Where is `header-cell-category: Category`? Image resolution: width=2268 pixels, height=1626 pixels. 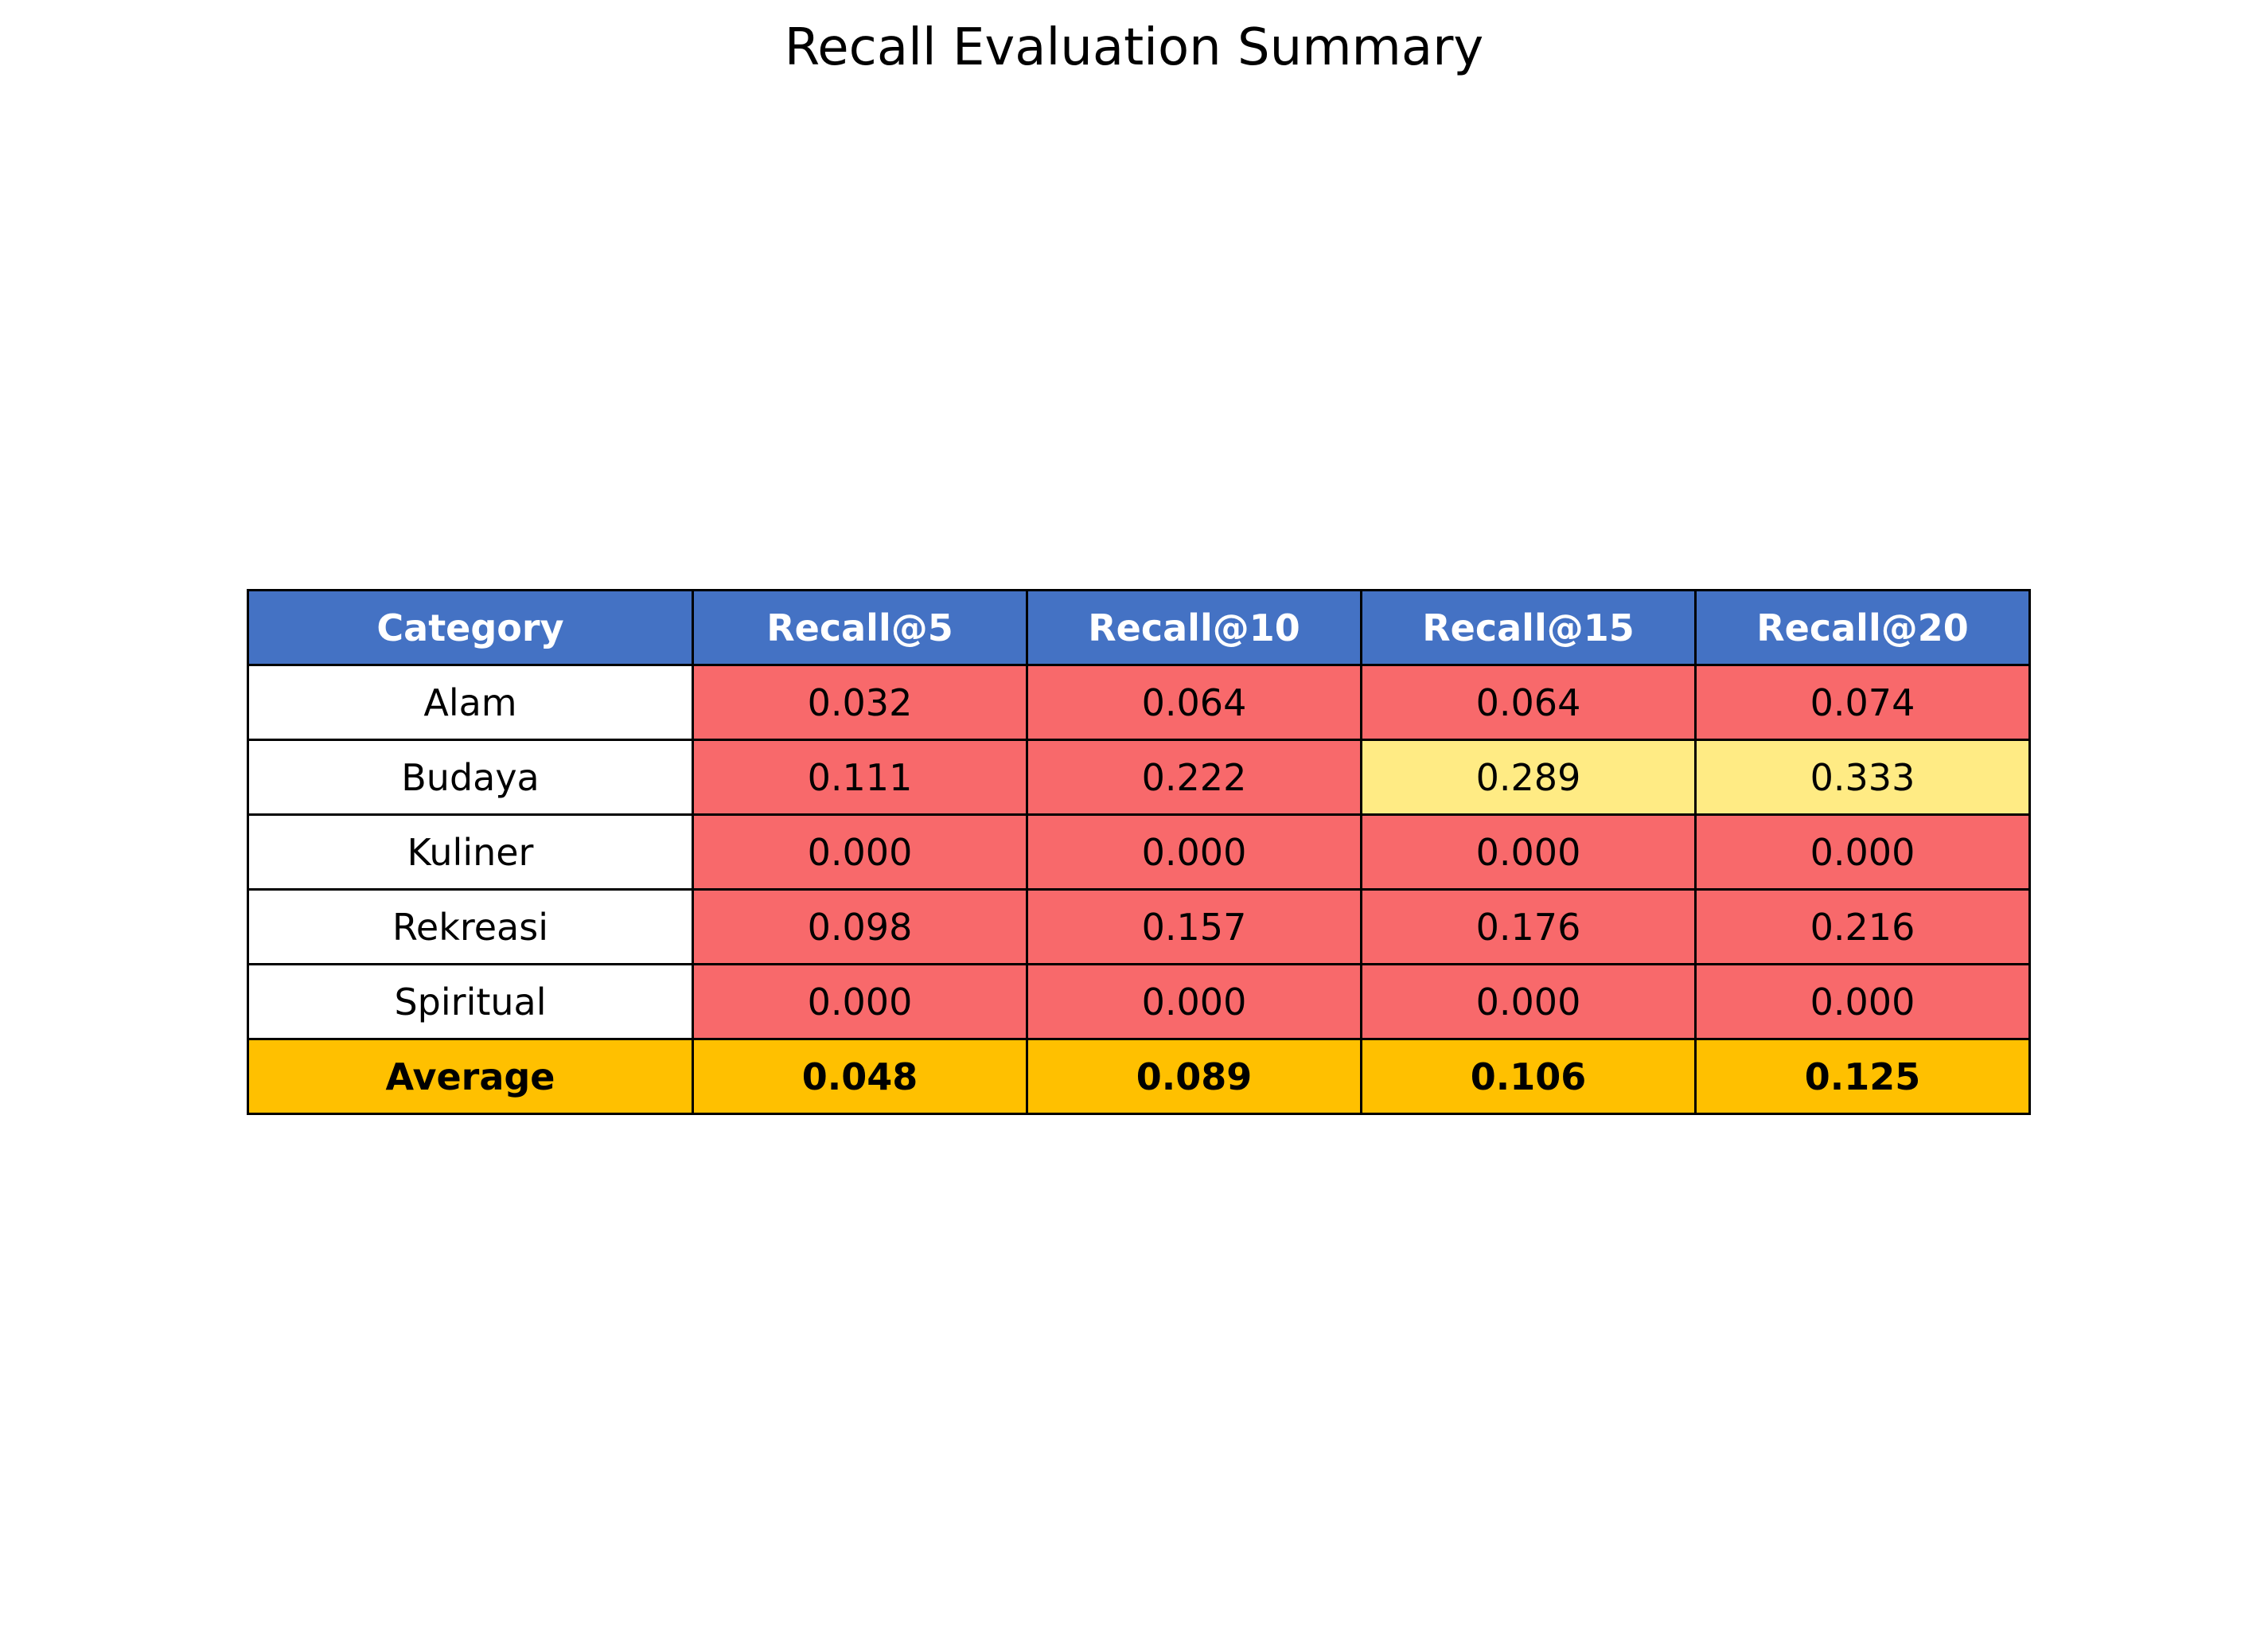
header-cell-category: Category is located at coordinates (470, 627).